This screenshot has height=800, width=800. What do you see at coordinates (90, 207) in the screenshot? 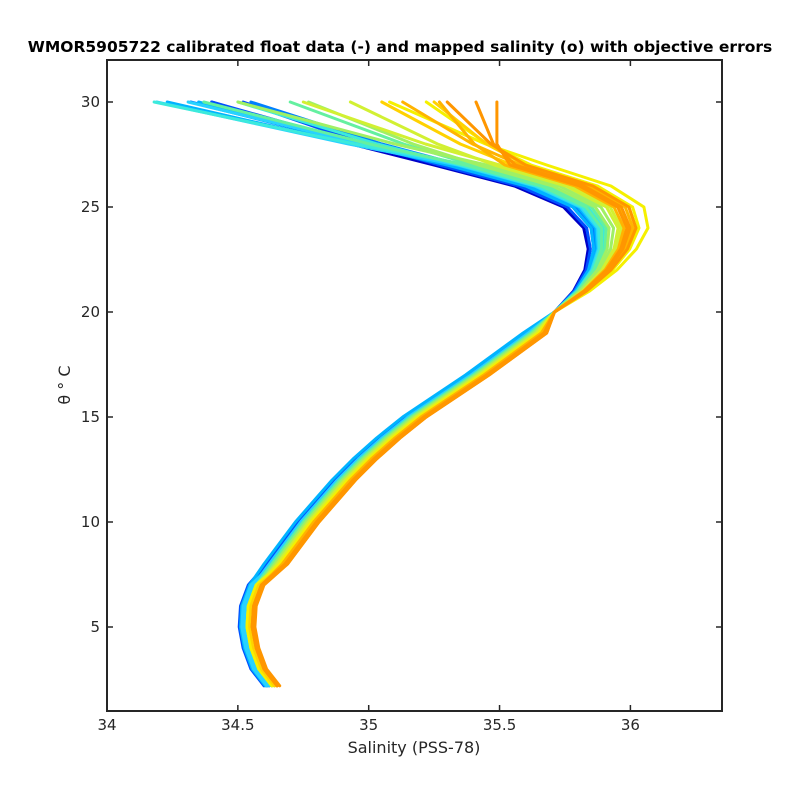
I see `y-tick-label: 25` at bounding box center [90, 207].